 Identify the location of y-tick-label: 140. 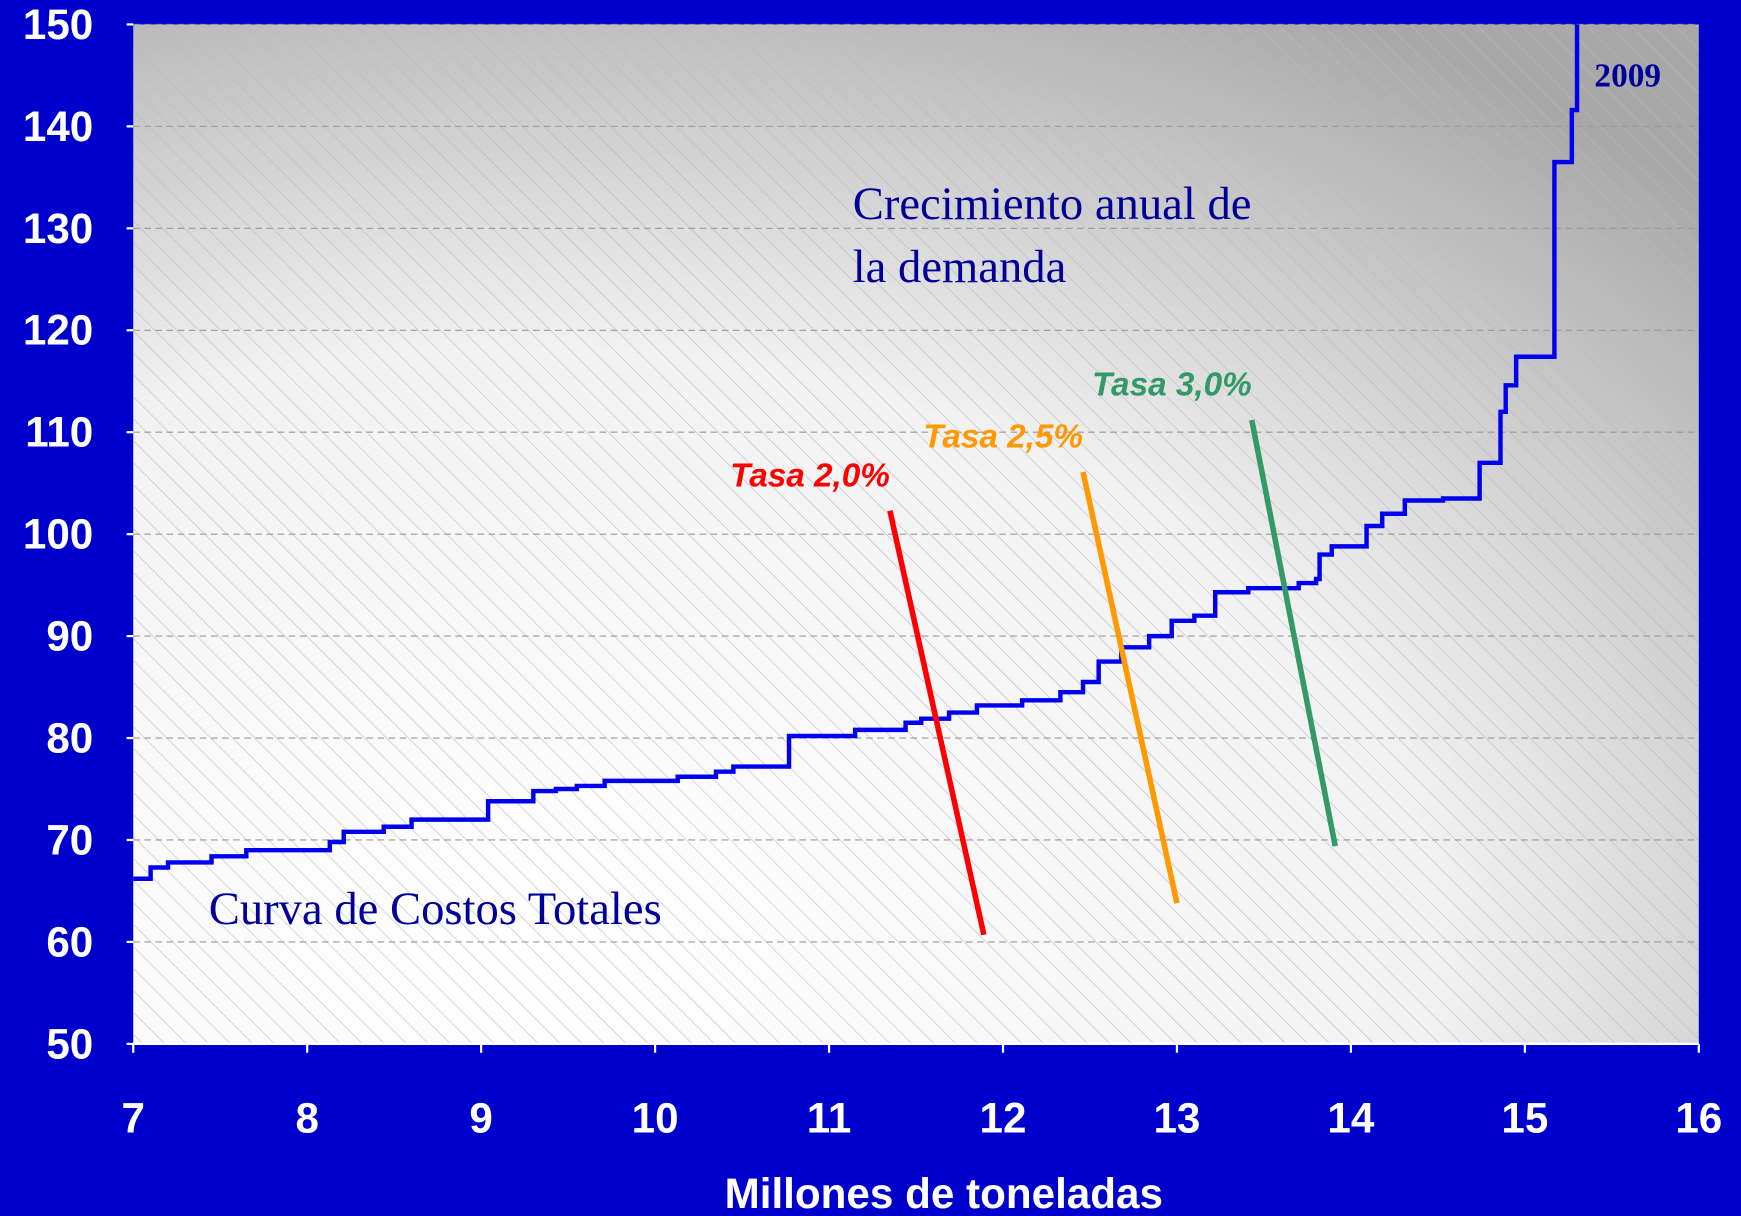
(58, 126).